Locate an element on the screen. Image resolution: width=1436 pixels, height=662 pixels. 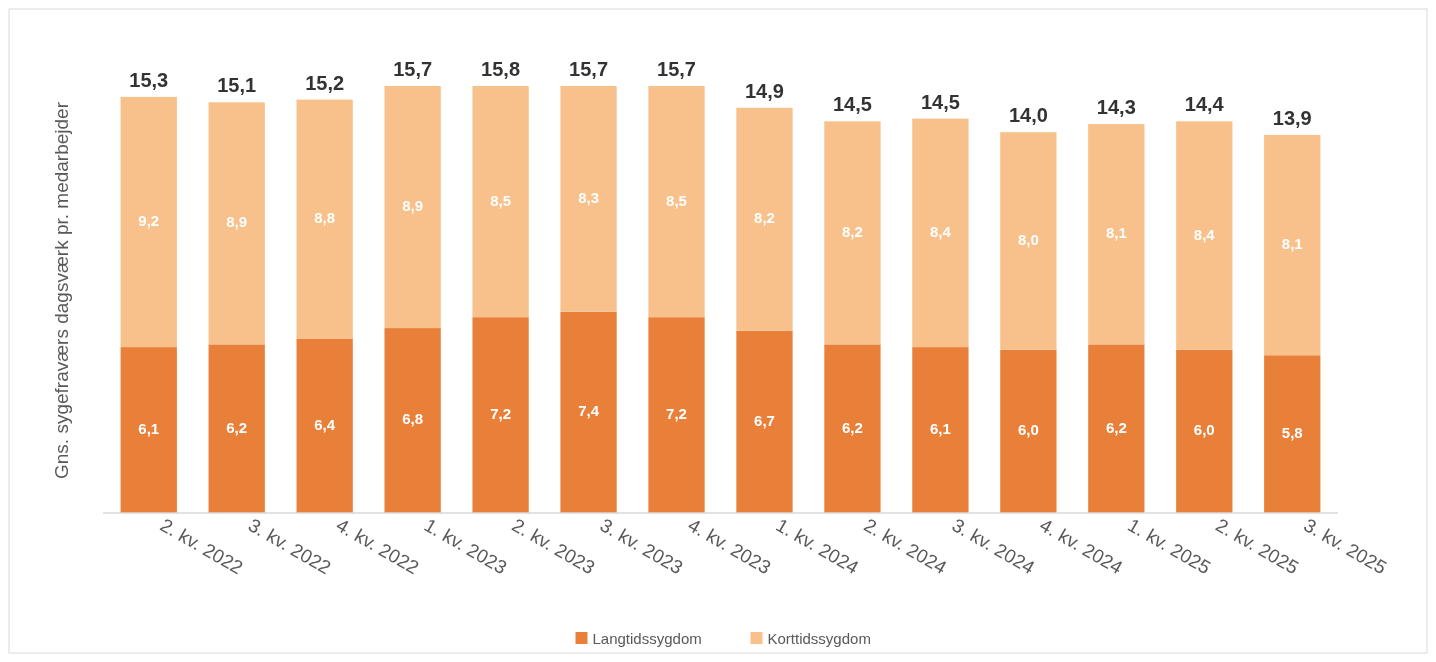
data-label: 8,0 is located at coordinates (1028, 239).